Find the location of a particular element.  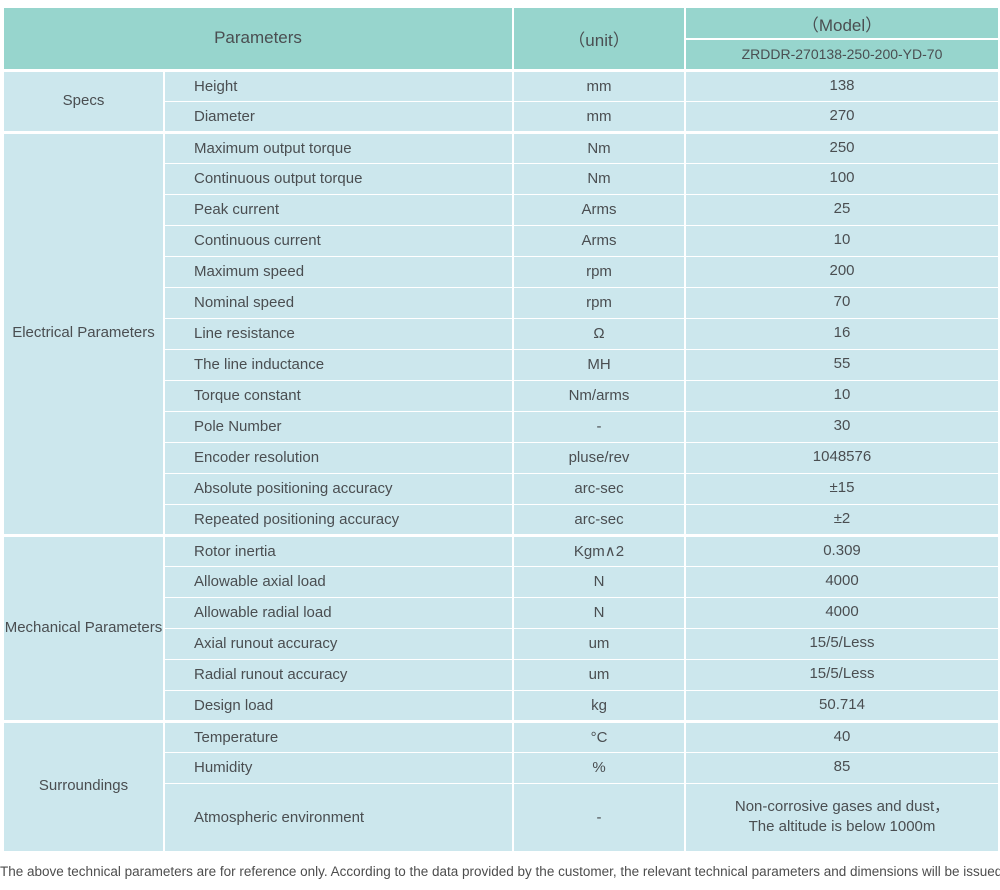

table-row: Line resistance Ω 16 is located at coordinates (501, 333).